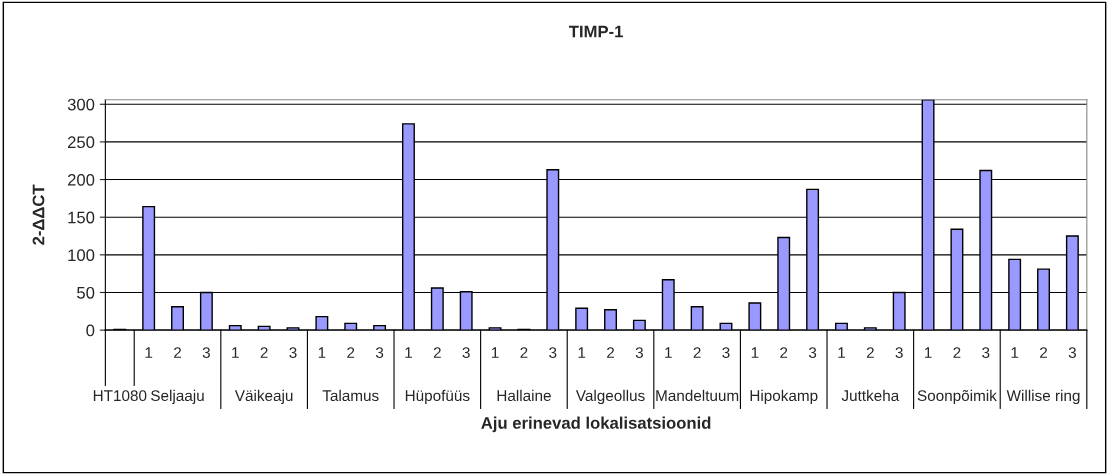 Image resolution: width=1109 pixels, height=475 pixels. I want to click on text: Willise ring, so click(1043, 397).